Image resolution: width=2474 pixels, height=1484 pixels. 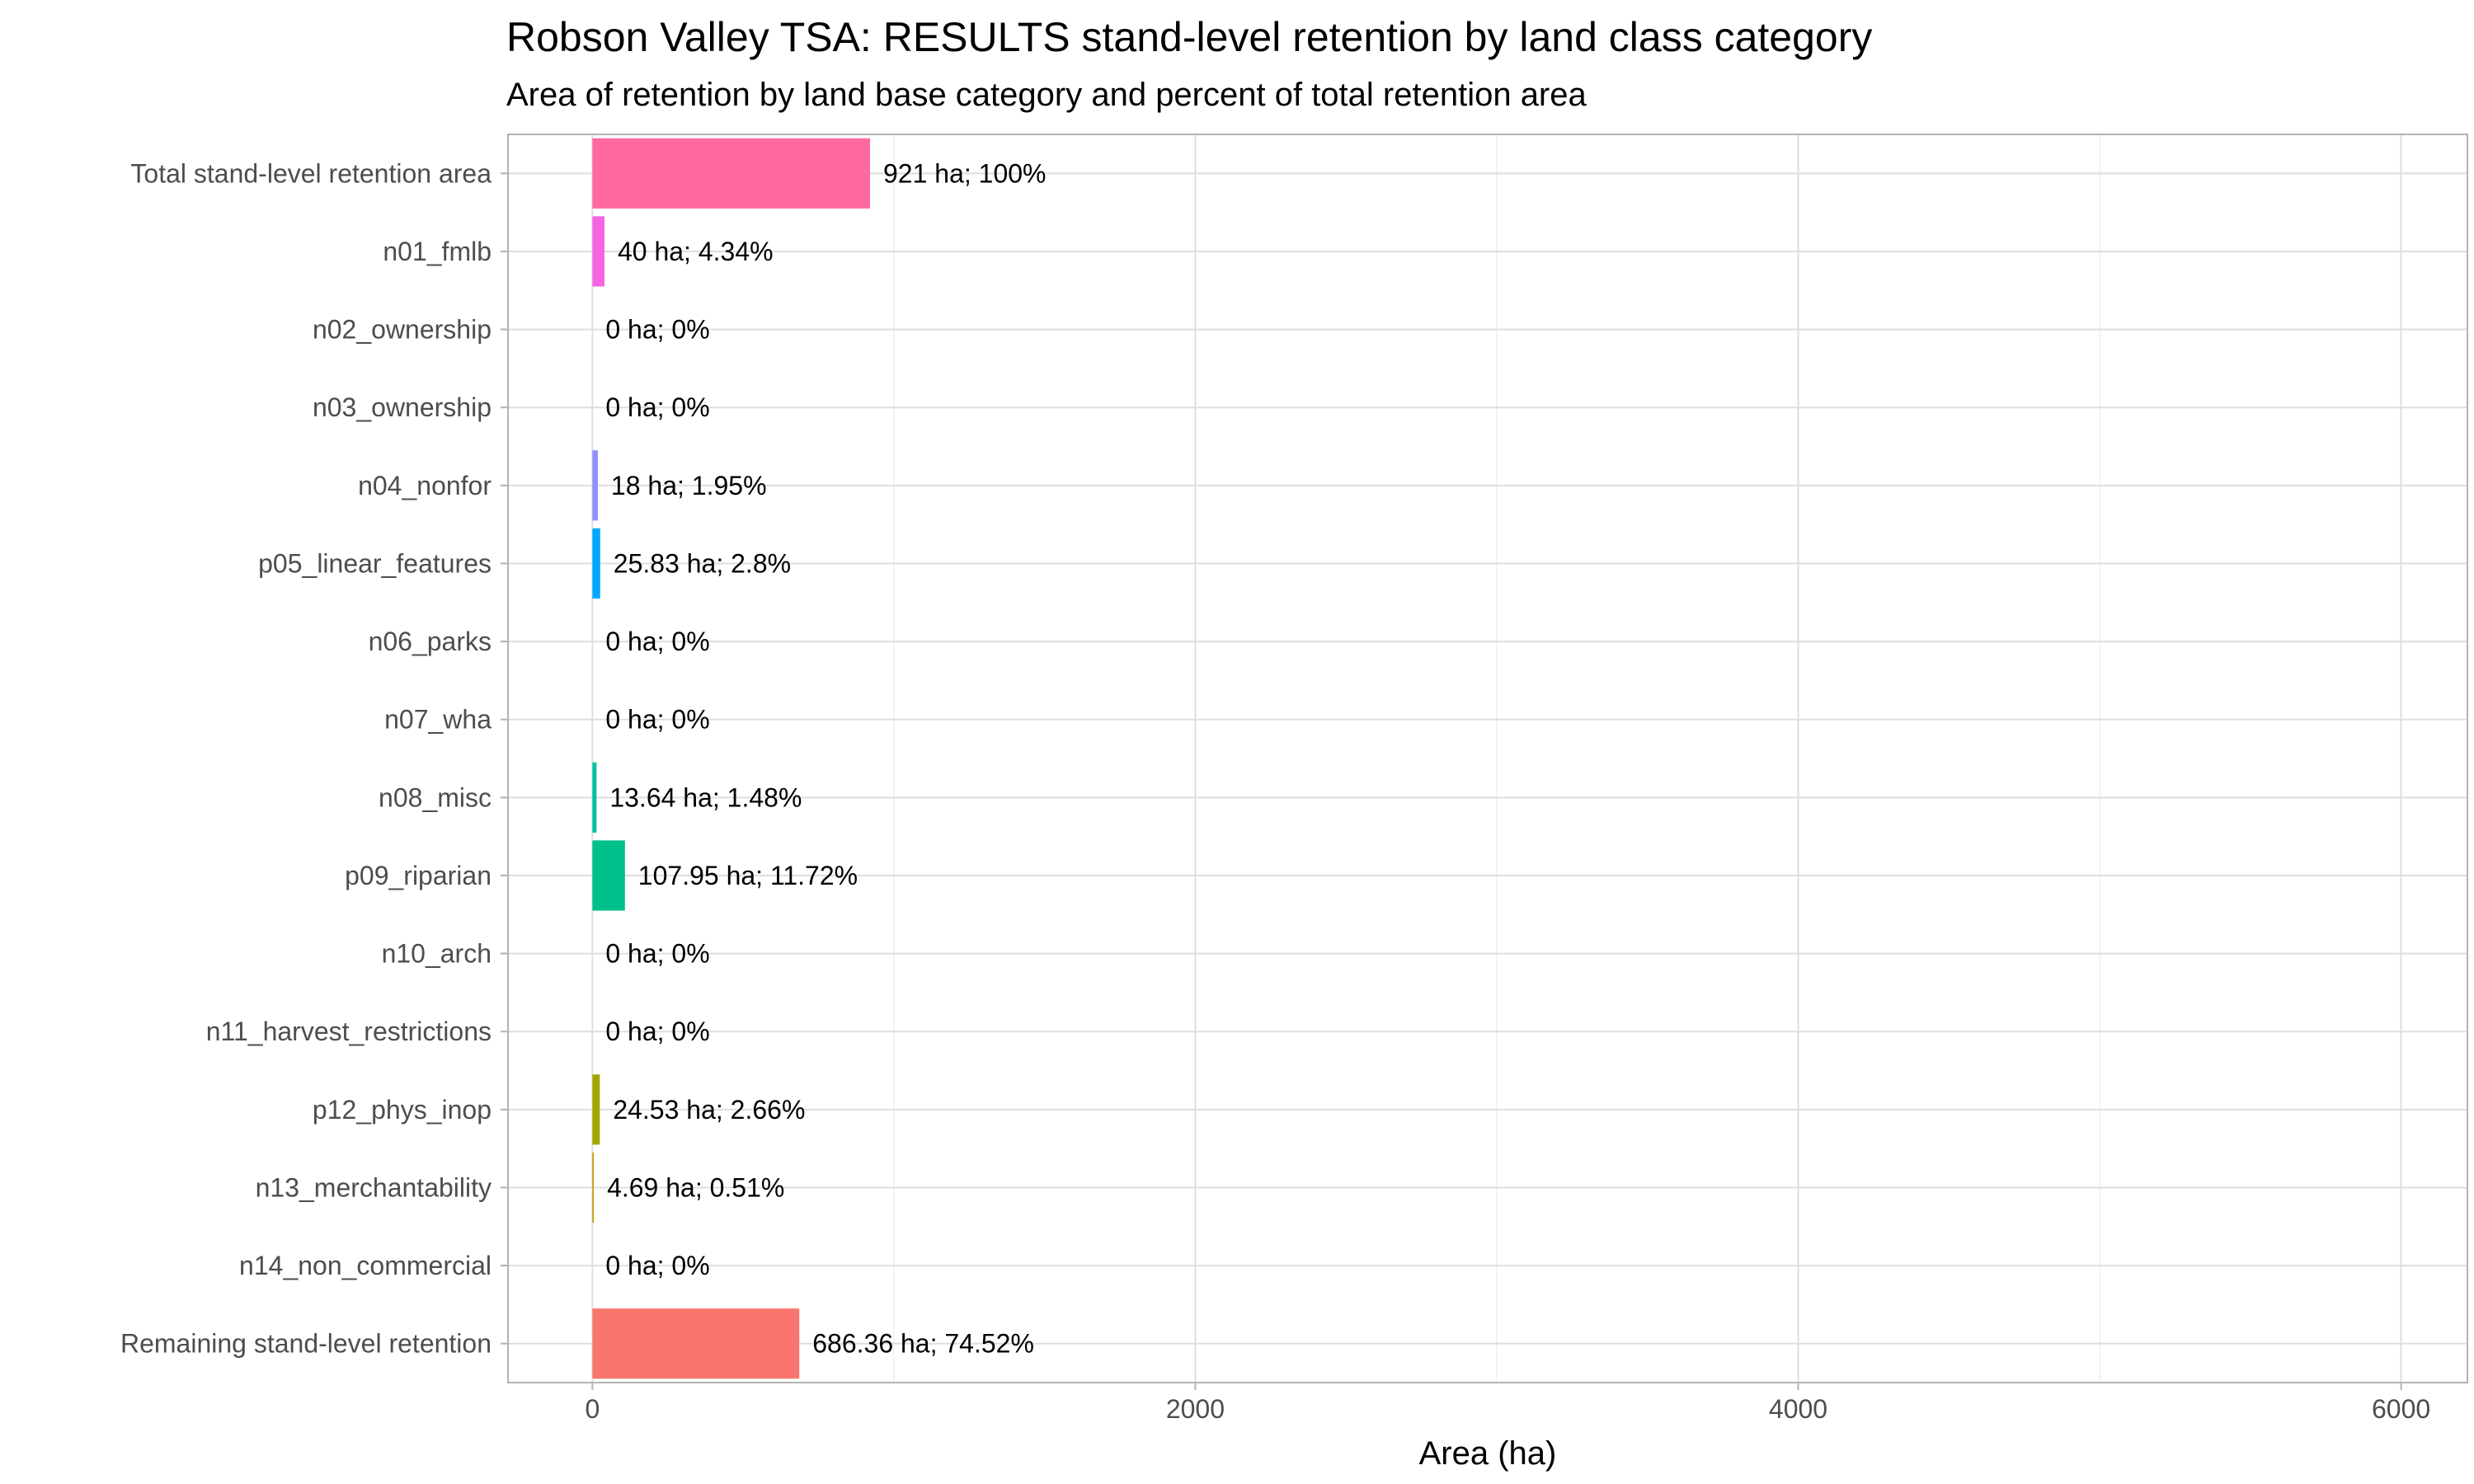 I want to click on category-label-n07_wha: n07_wha, so click(x=438, y=720).